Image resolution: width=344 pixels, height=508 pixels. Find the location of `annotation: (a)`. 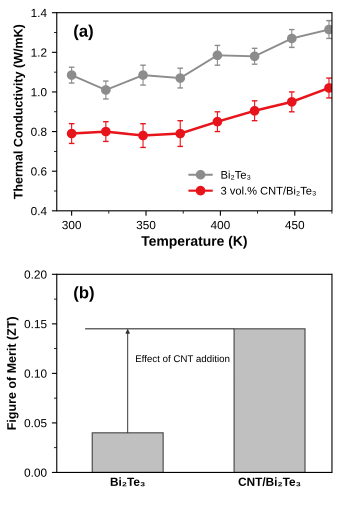

annotation: (a) is located at coordinates (83, 32).